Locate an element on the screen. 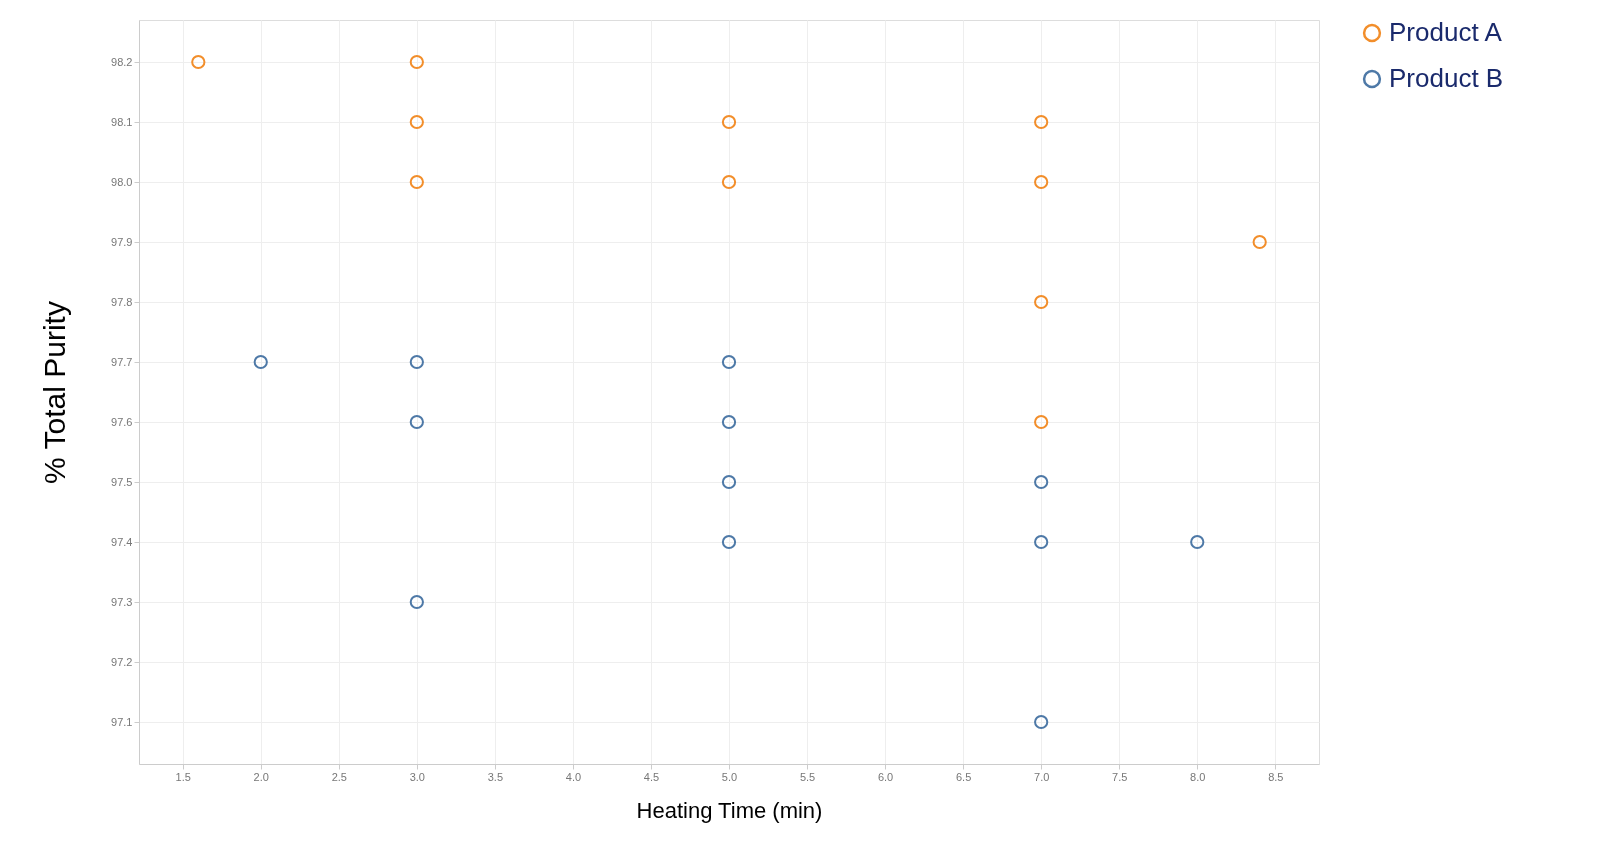 This screenshot has height=842, width=1606. x-tick-label: 2.5 is located at coordinates (339, 776).